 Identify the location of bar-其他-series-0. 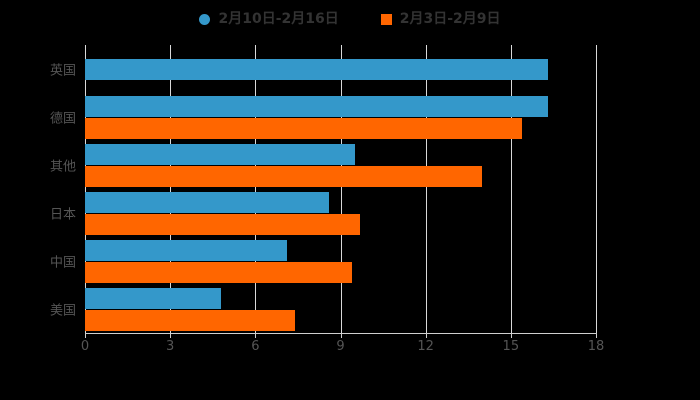
(220, 154).